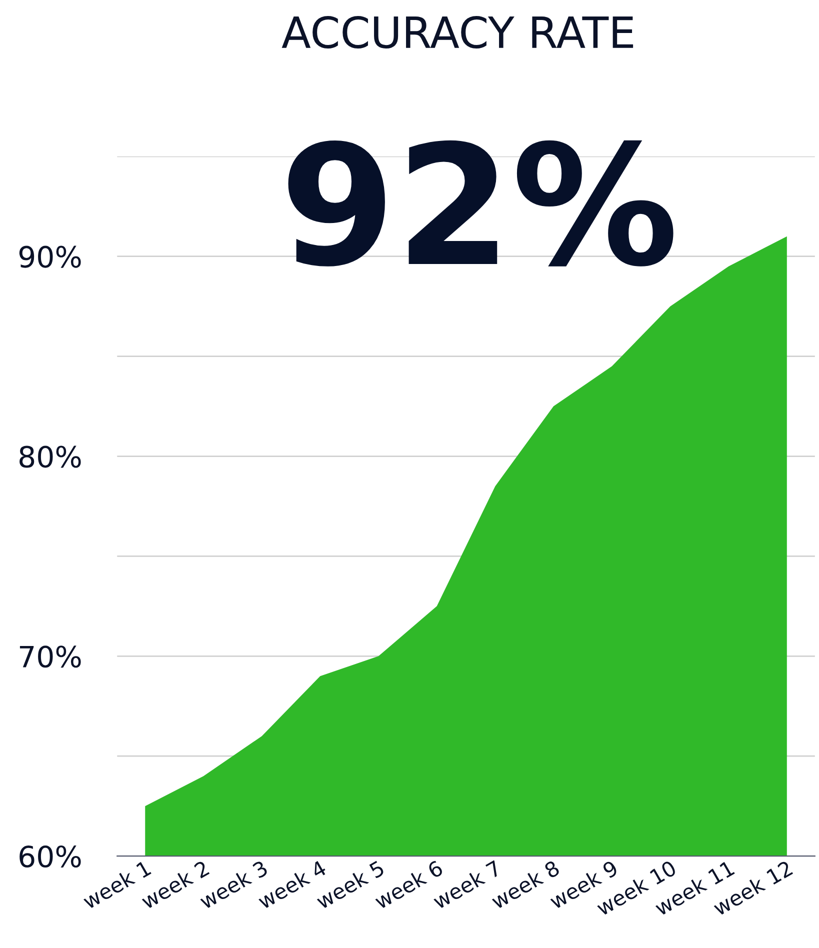 This screenshot has width=819, height=948. I want to click on y-tick-label: 80%, so click(50, 457).